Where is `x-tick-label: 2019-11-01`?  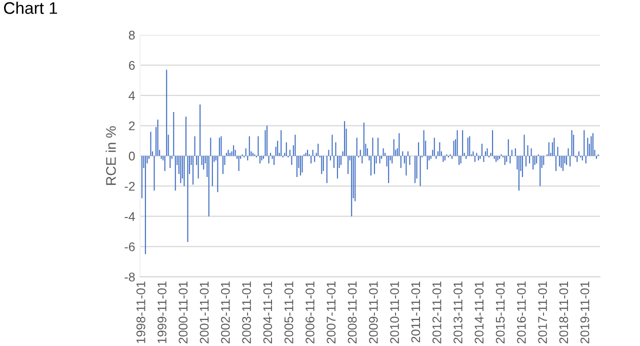 x-tick-label: 2019-11-01 is located at coordinates (585, 313).